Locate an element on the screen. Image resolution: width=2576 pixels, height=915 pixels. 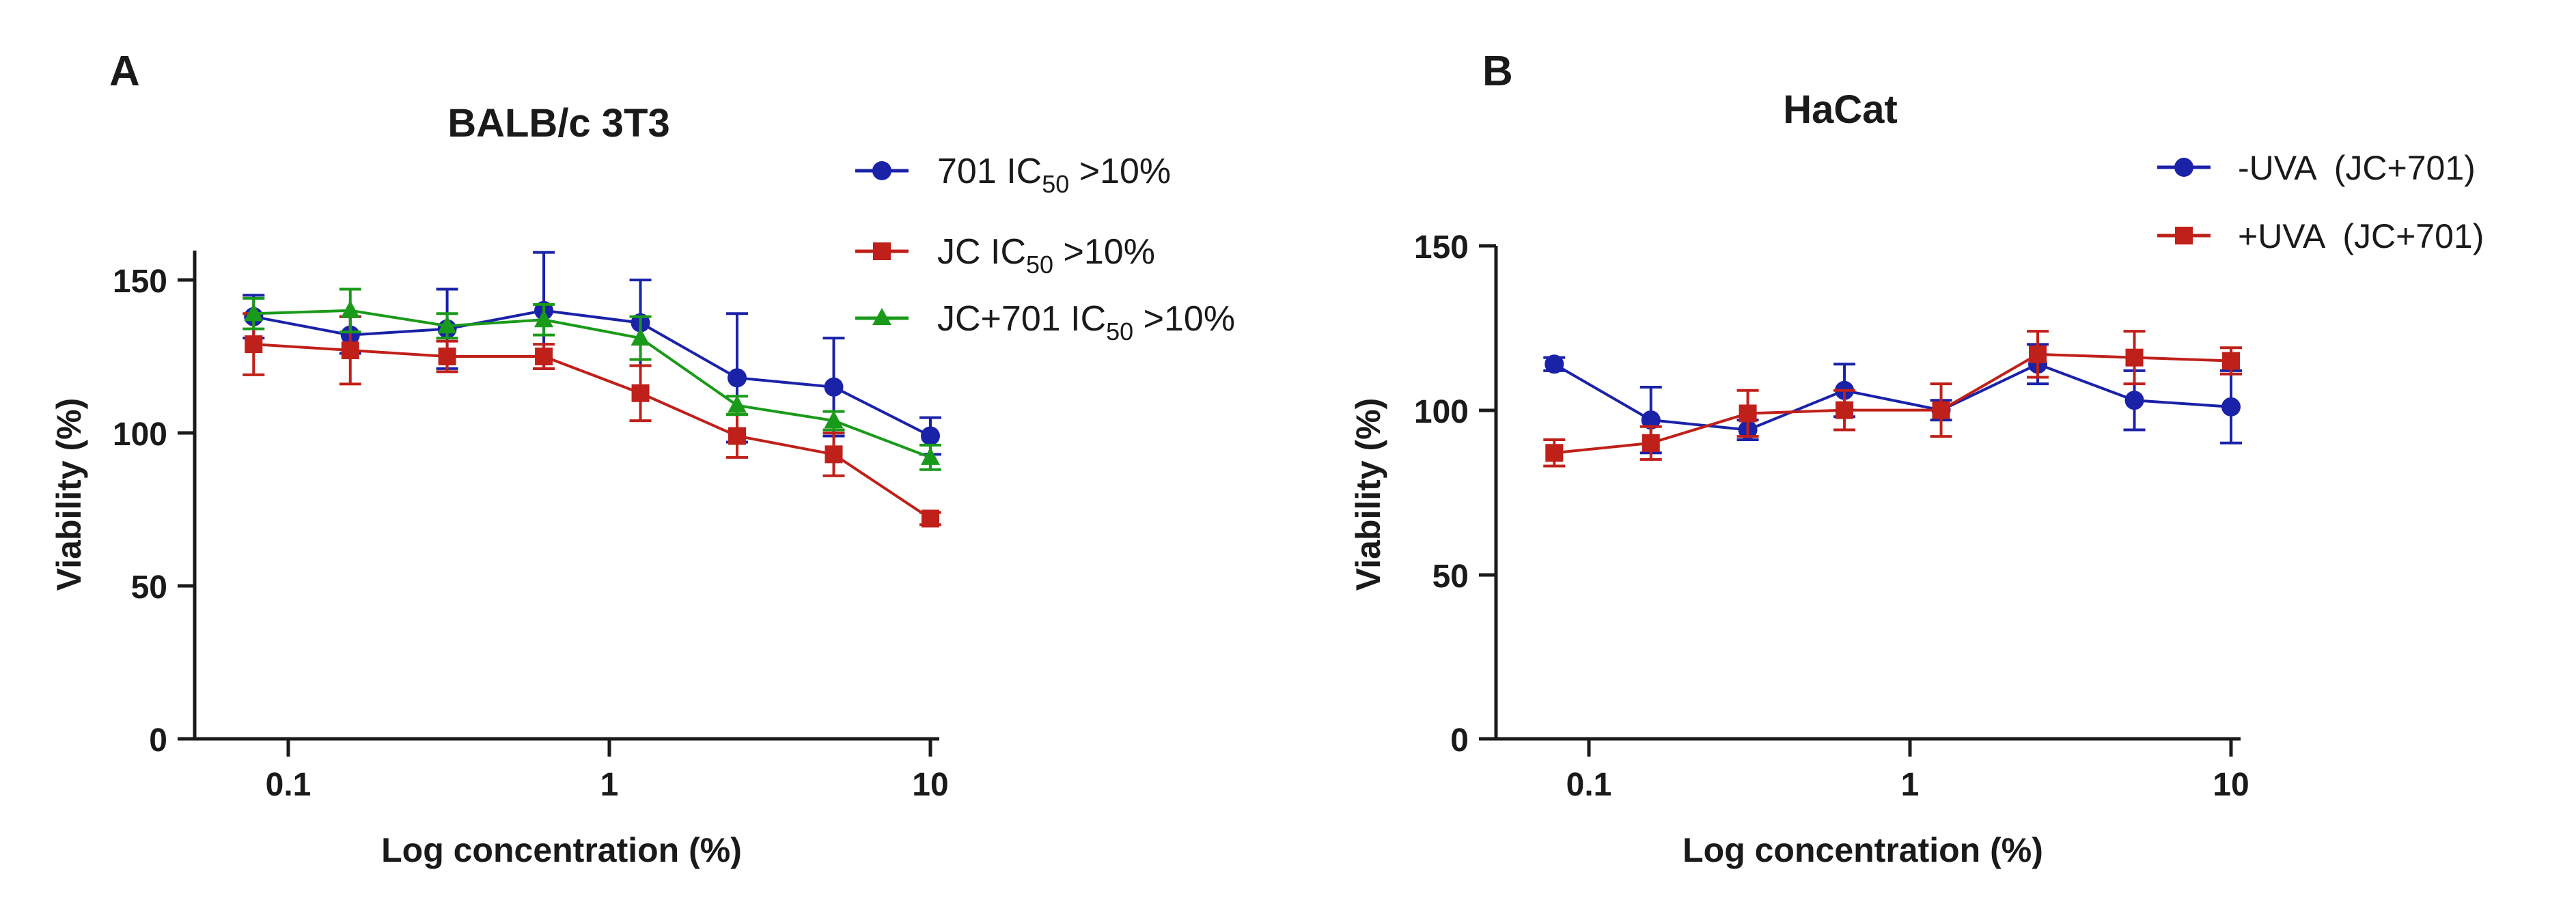
y-tick-label-a-150: 150 is located at coordinates (140, 282).